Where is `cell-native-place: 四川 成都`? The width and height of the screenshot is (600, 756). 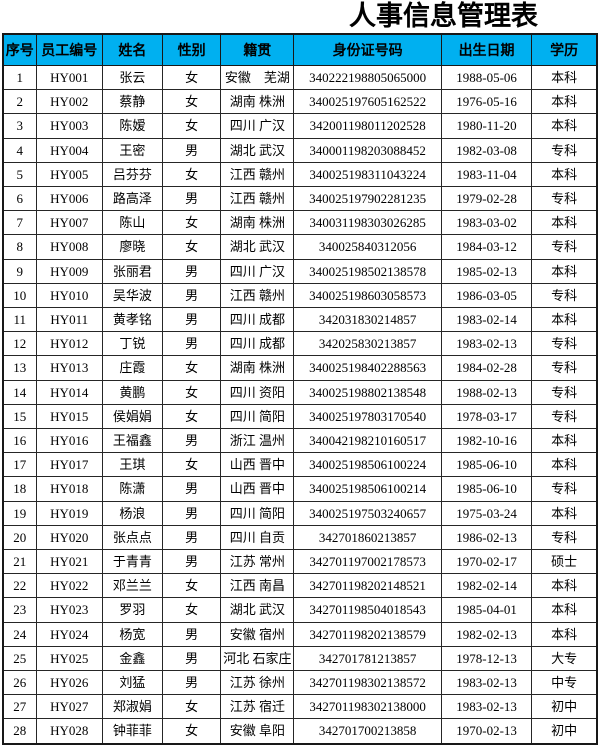
cell-native-place: 四川 成都 is located at coordinates (257, 320).